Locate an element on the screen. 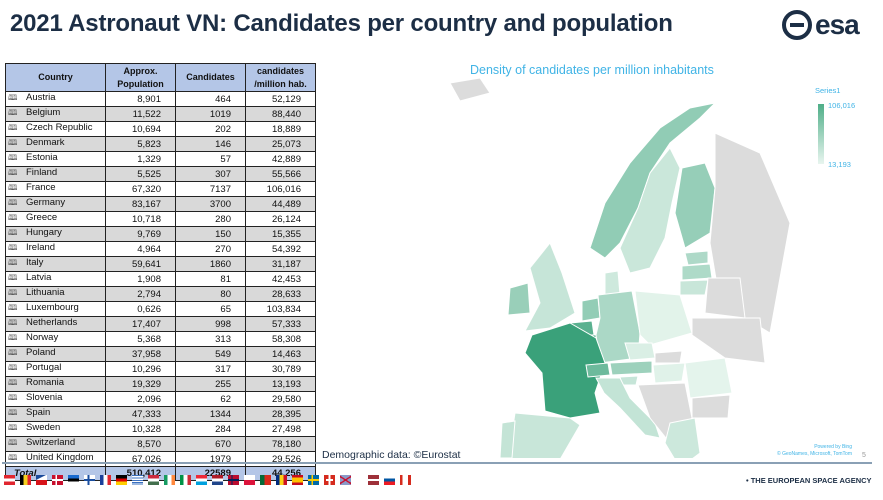  map-region-netherlands is located at coordinates (591, 309).